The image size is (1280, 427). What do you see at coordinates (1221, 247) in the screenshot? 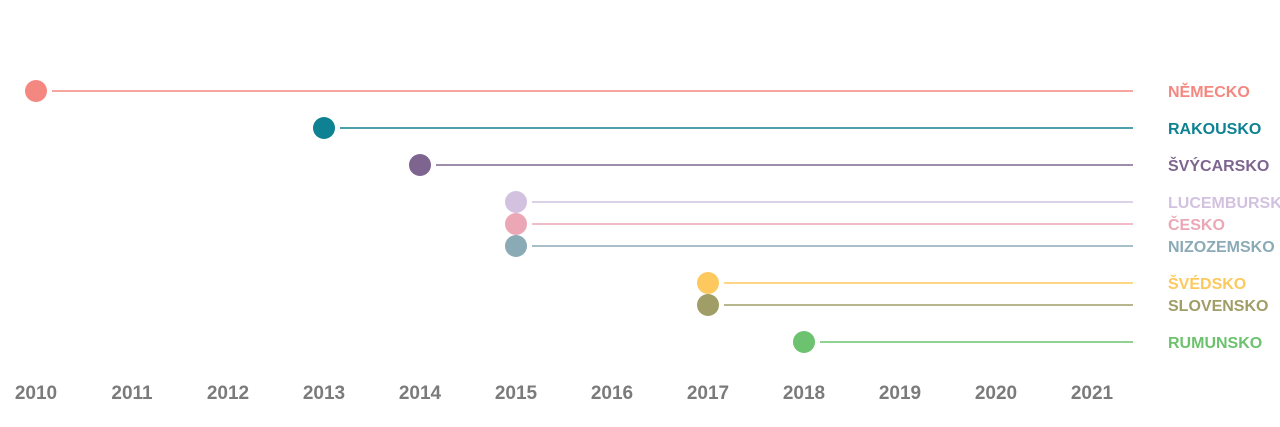
I see `series-label: NIZOZEMSKO` at bounding box center [1221, 247].